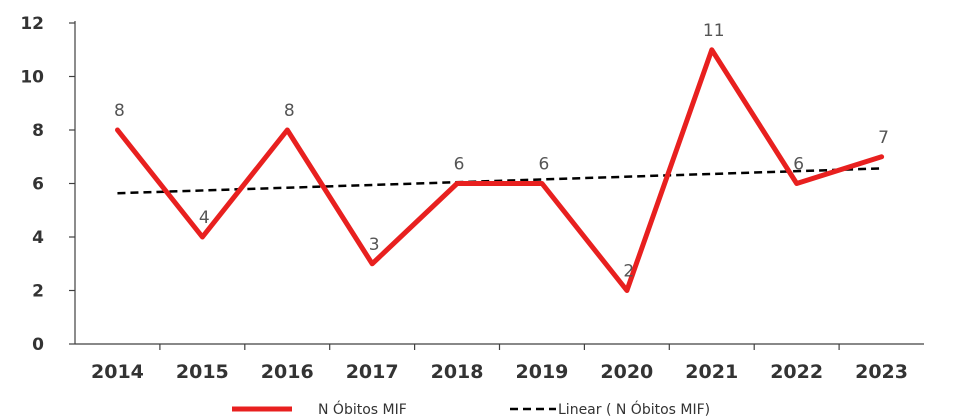 This screenshot has width=958, height=418. I want to click on legend: N Óbitos MIF Linear ( N Óbitos MIF), so click(471, 409).